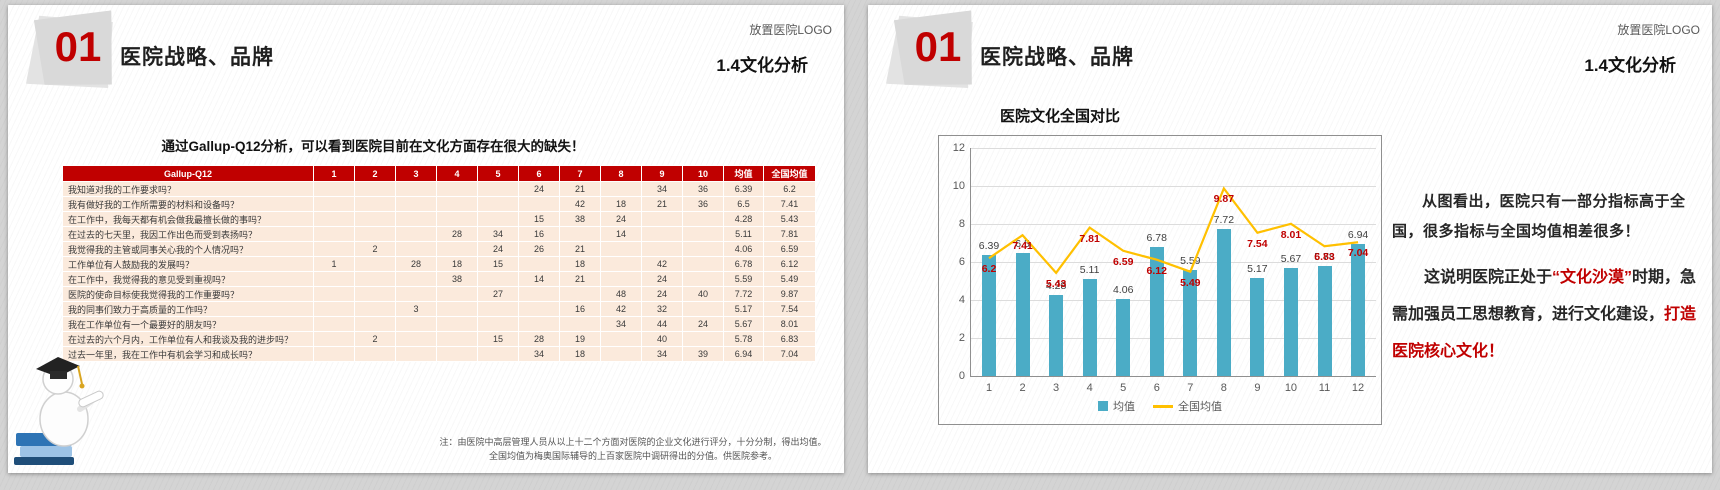 The height and width of the screenshot is (490, 1720). I want to click on line-value-label: 7.81, so click(1089, 238).